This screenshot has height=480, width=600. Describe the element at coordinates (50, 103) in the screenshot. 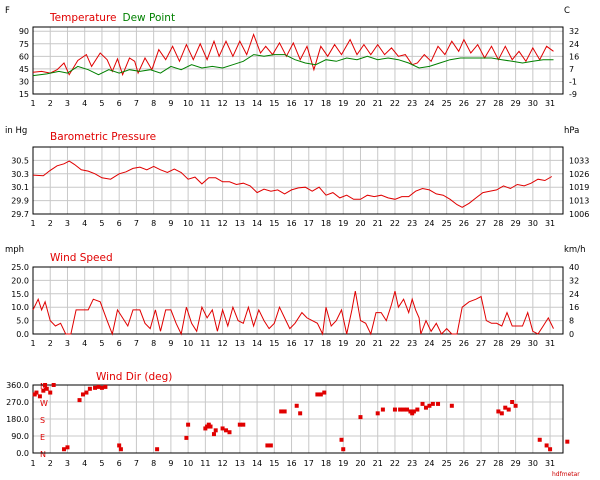

I see `temperature-x-tick: 2` at that location.